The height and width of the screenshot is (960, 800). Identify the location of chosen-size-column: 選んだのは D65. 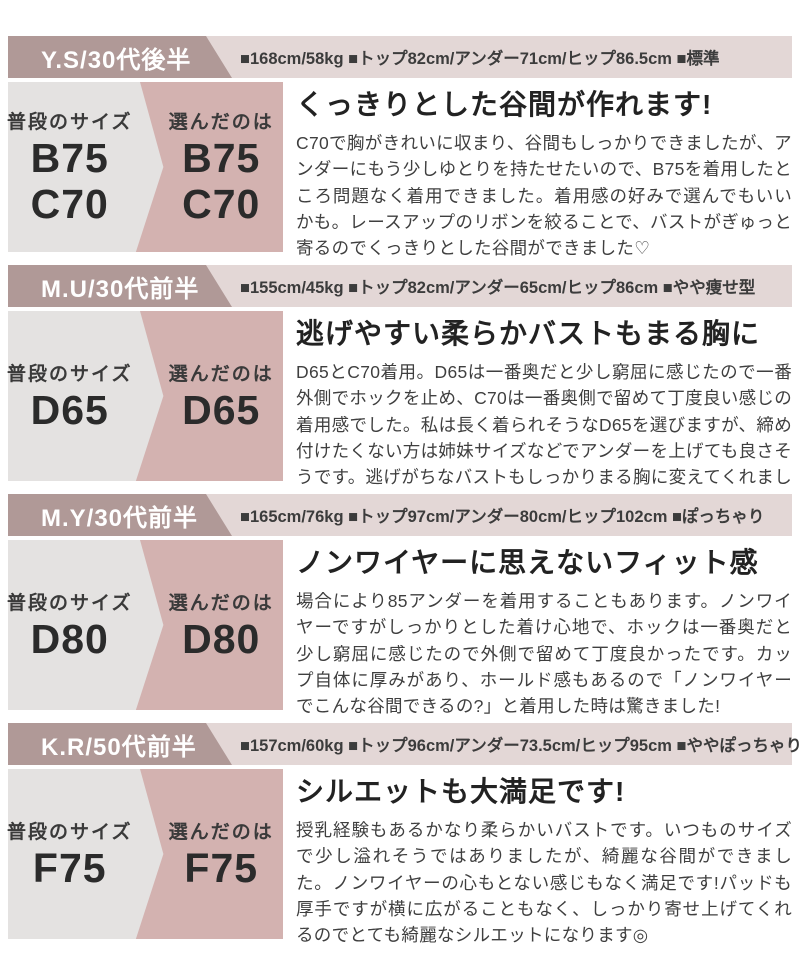
(215, 396).